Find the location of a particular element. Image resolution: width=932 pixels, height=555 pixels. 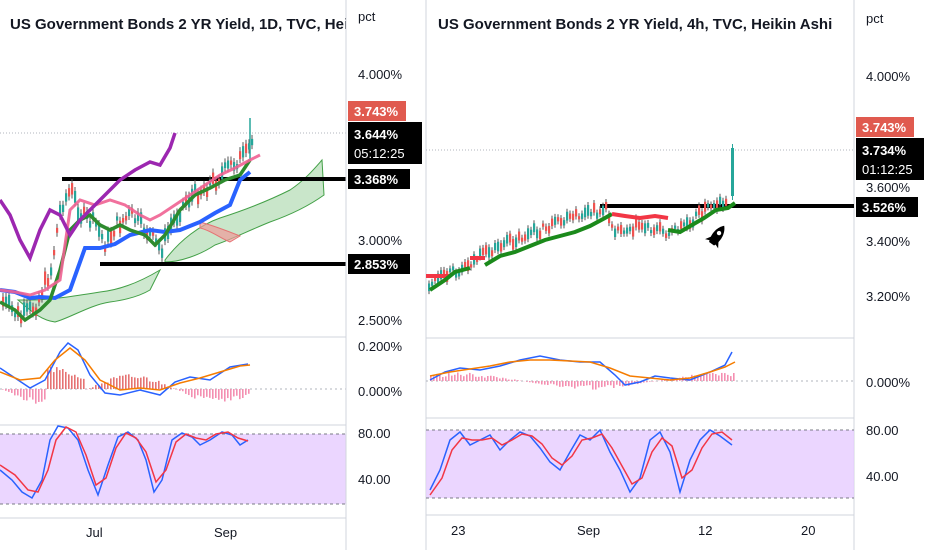

right-tag-last-text: 3.743% is located at coordinates (884, 127).